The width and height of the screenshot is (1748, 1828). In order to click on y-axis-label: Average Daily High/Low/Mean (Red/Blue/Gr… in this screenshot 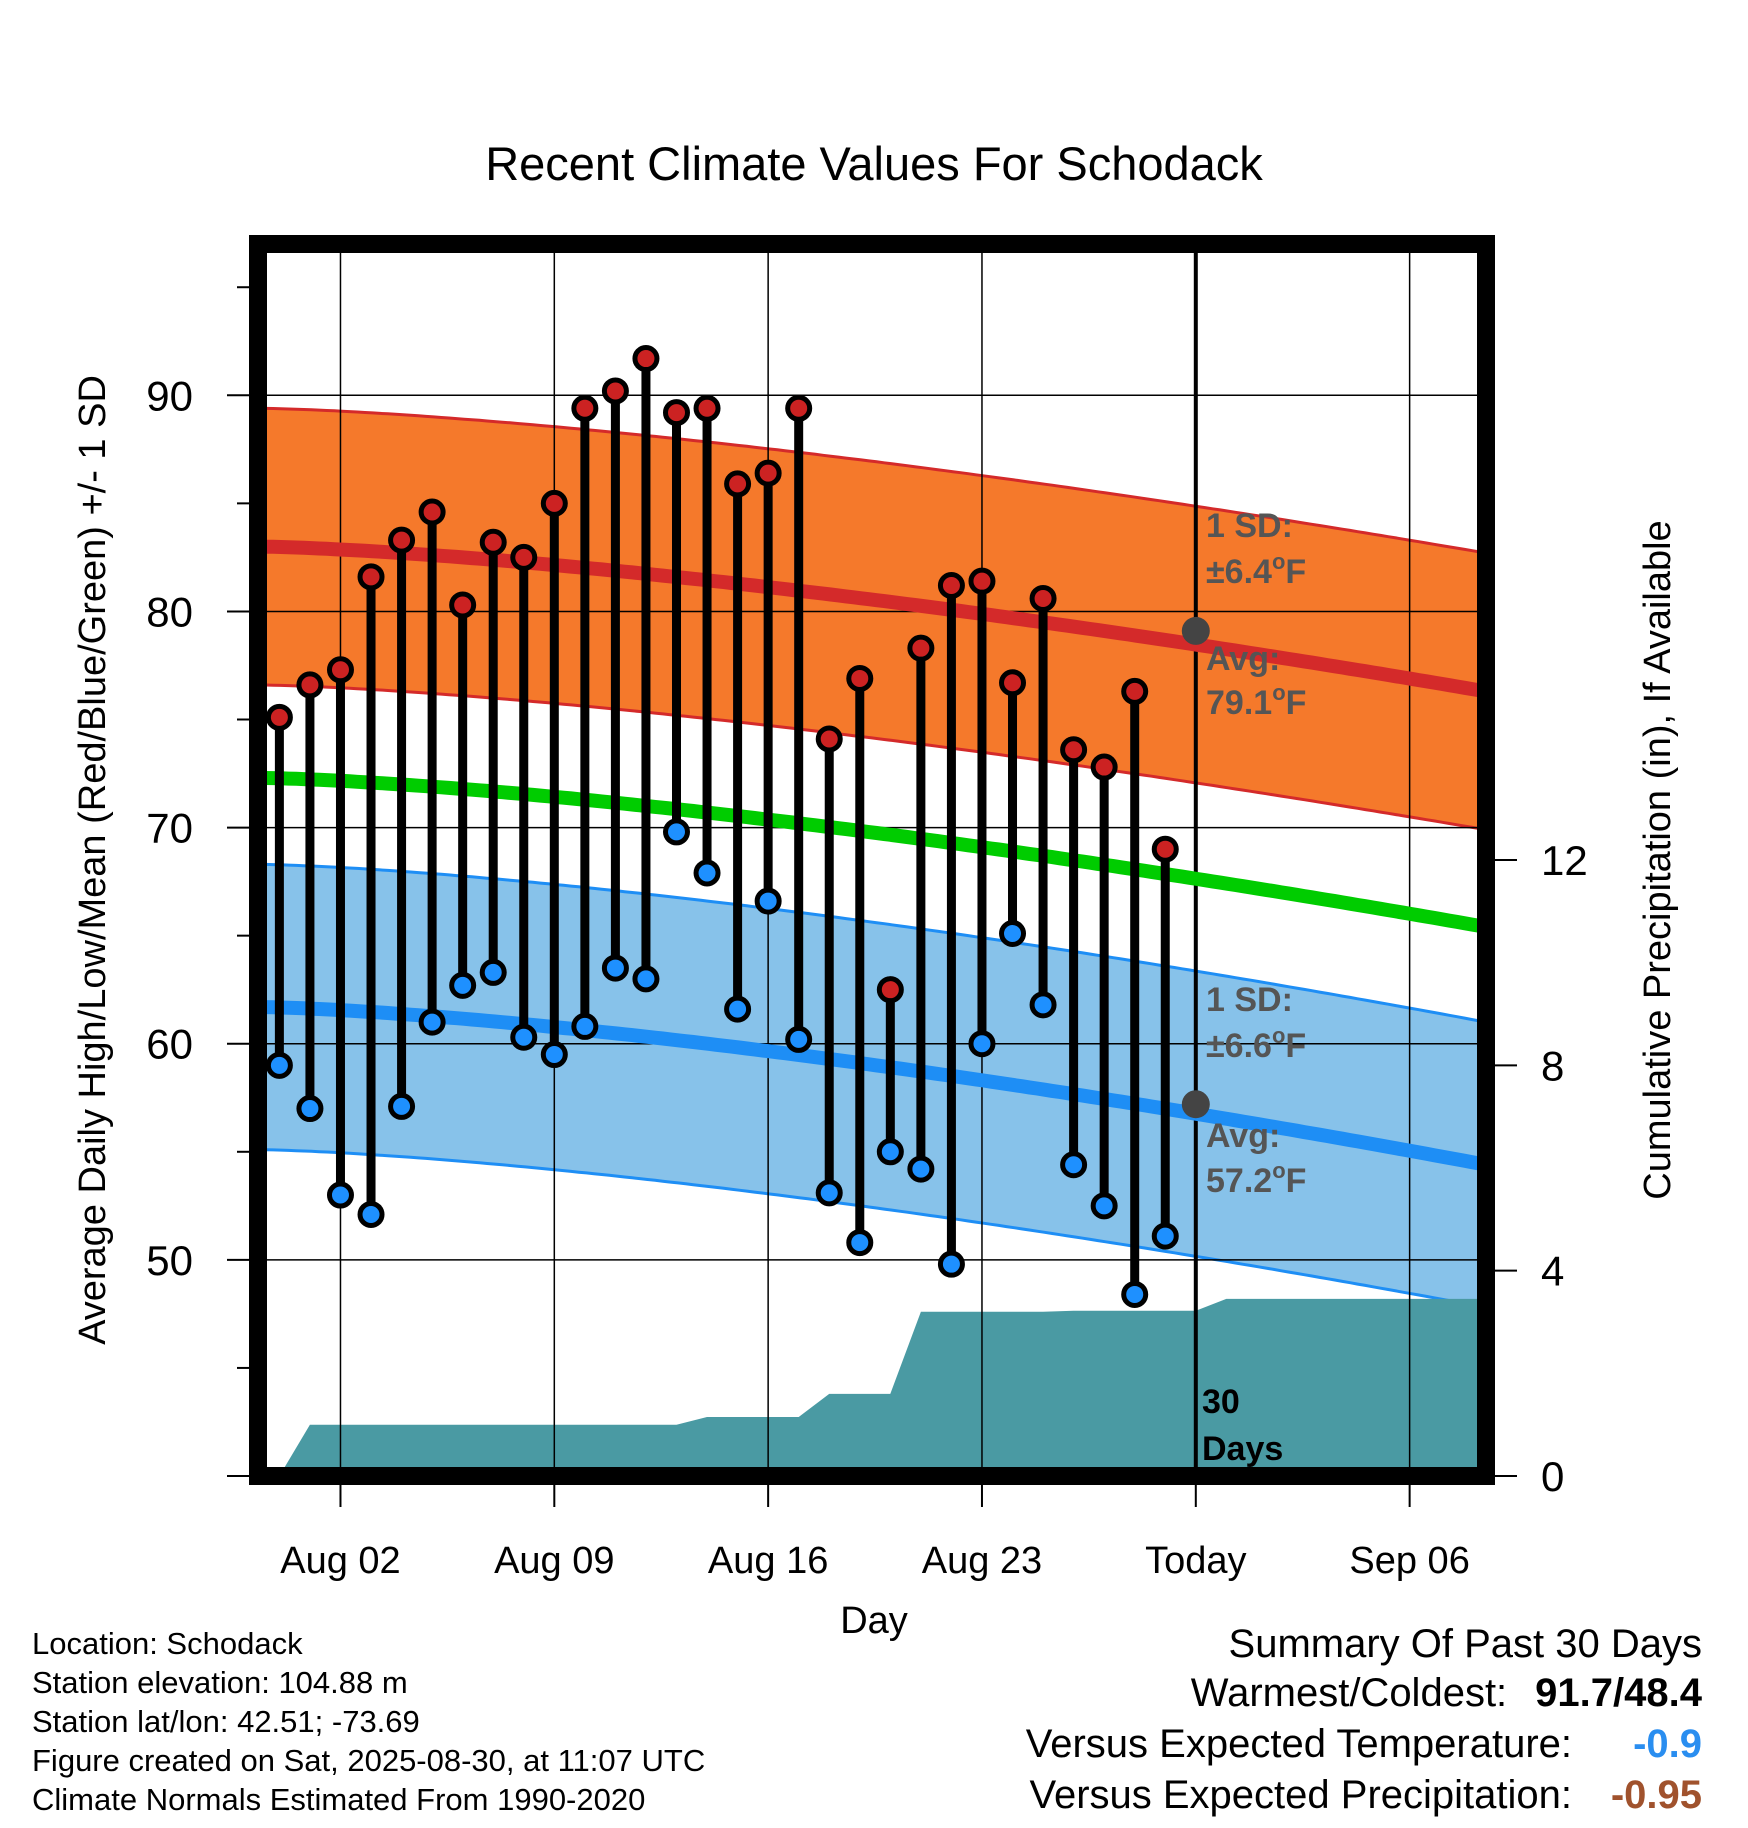, I will do `click(93, 860)`.